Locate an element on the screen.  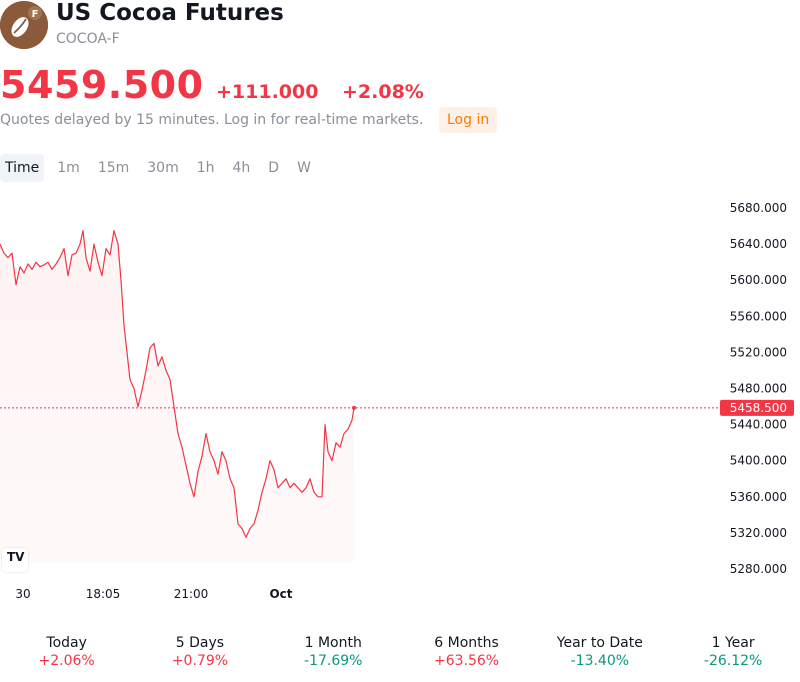
page-title: US Cocoa Futures is located at coordinates (170, 13).